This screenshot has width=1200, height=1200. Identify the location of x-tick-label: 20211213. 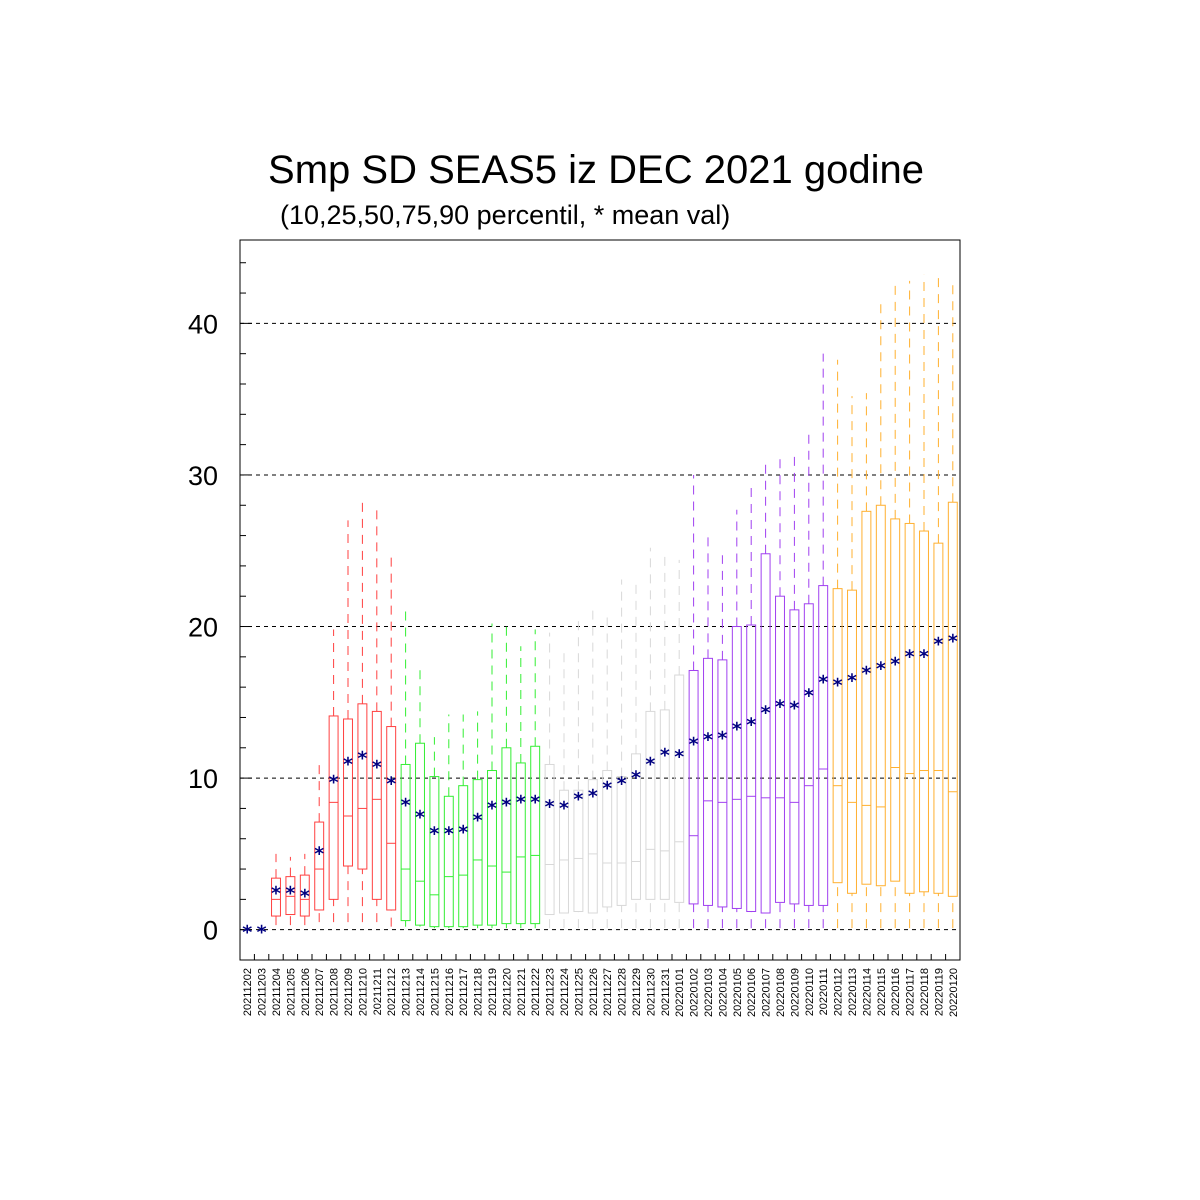
(407, 992).